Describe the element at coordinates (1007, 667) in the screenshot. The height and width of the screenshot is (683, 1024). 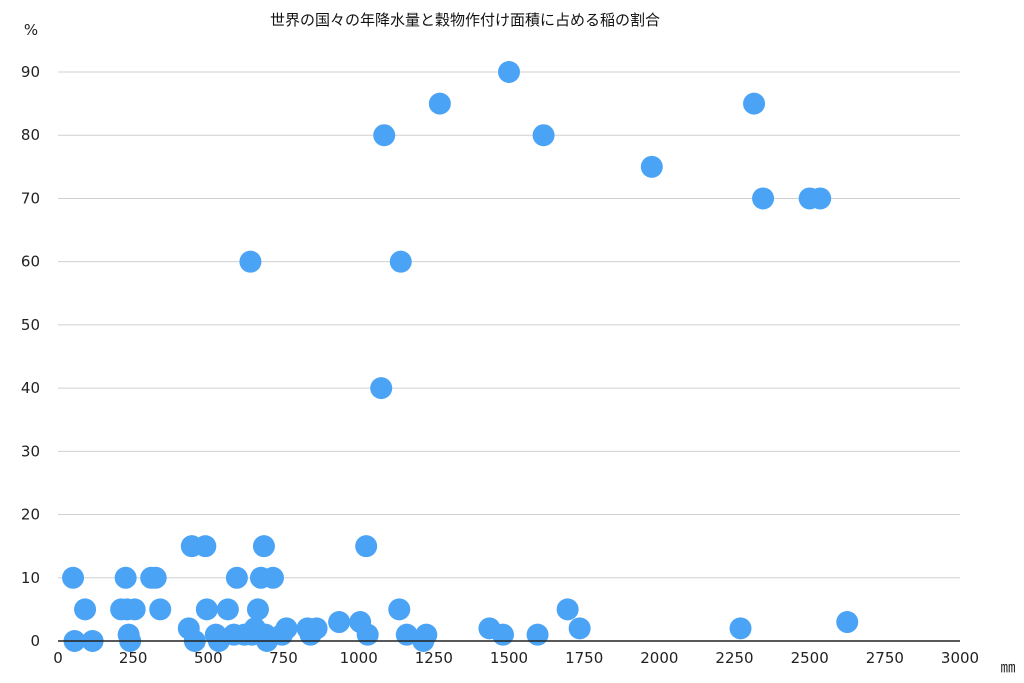
I see `x-axis-unit-label: ㎜` at that location.